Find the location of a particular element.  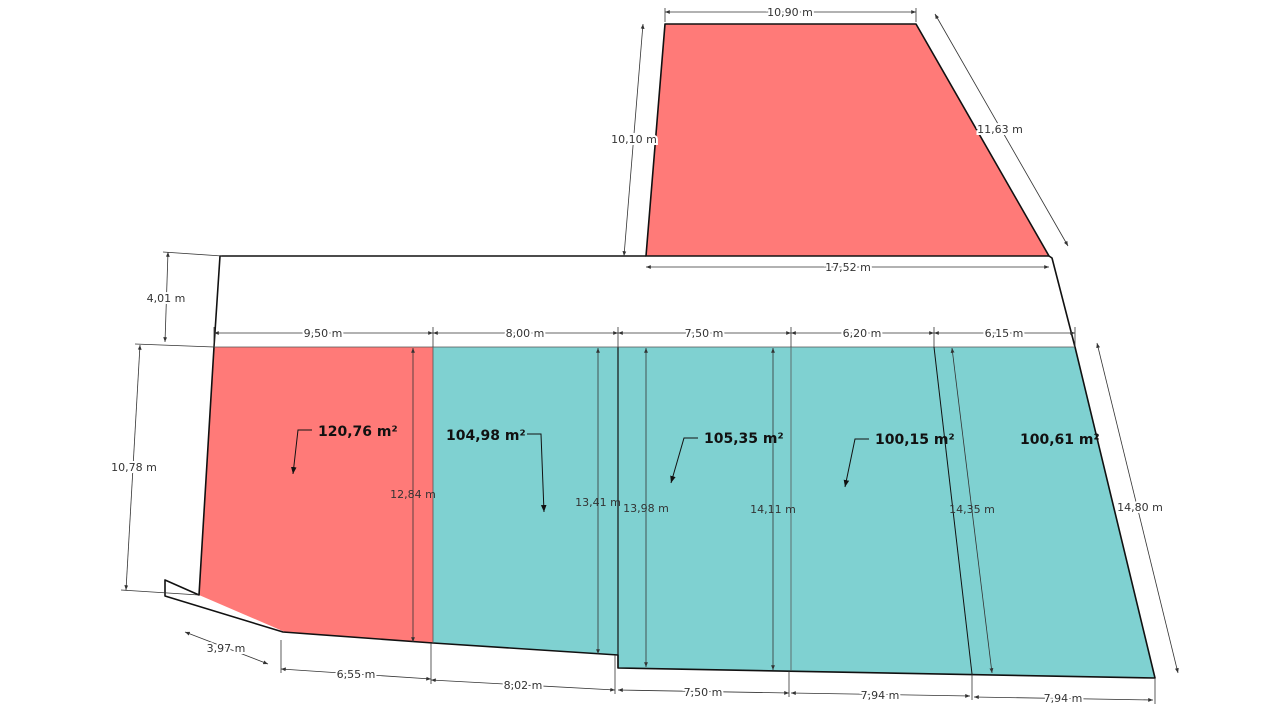

top-parcel-outline is located at coordinates (847, 140).